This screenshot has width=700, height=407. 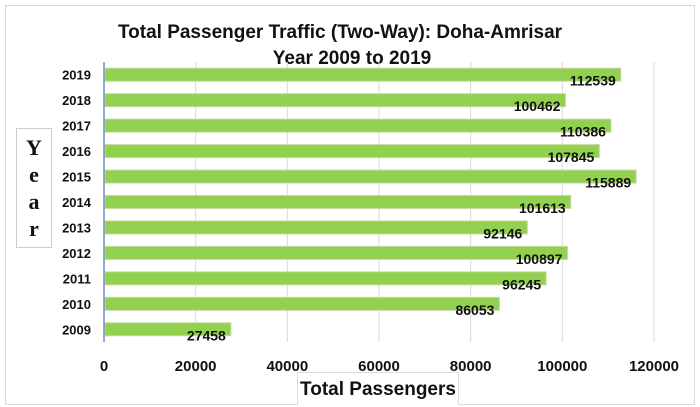 I want to click on data-label: 100897, so click(x=539, y=259).